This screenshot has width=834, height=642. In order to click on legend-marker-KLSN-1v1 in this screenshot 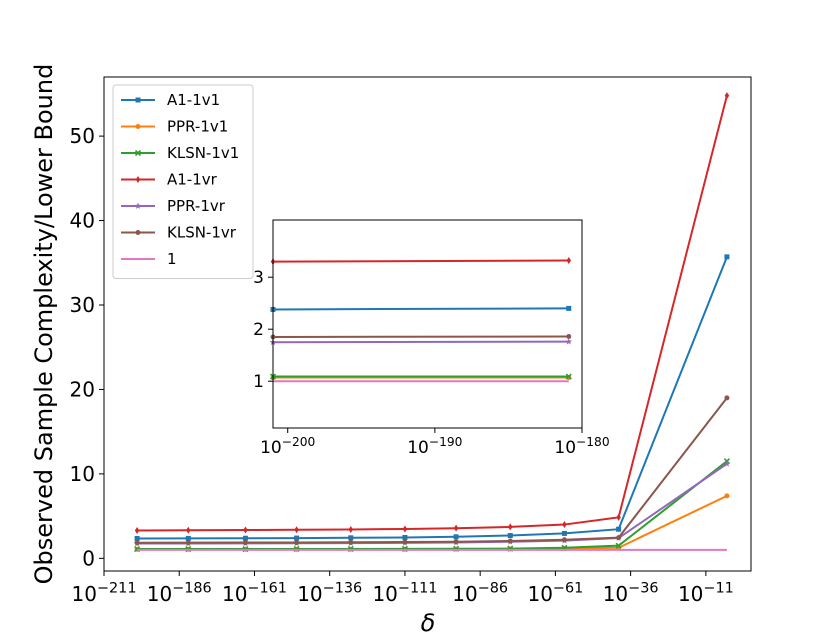, I will do `click(138, 153)`.